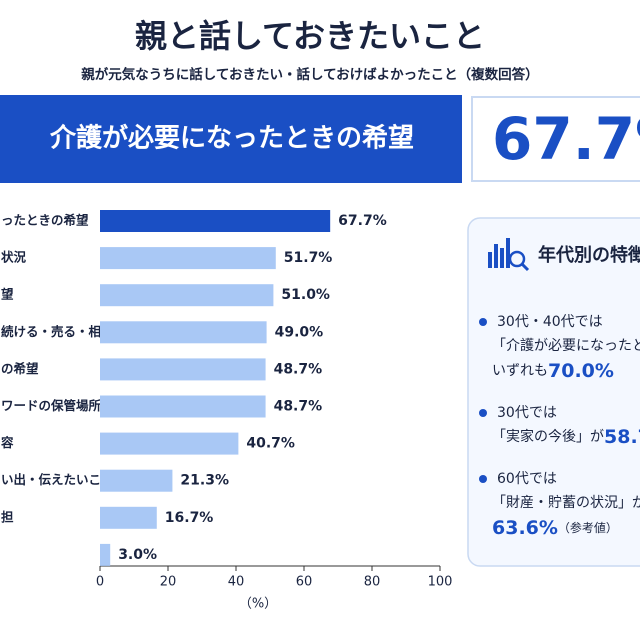 The width and height of the screenshot is (640, 640). Describe the element at coordinates (7, 516) in the screenshot. I see `y-tick-label: 担` at that location.